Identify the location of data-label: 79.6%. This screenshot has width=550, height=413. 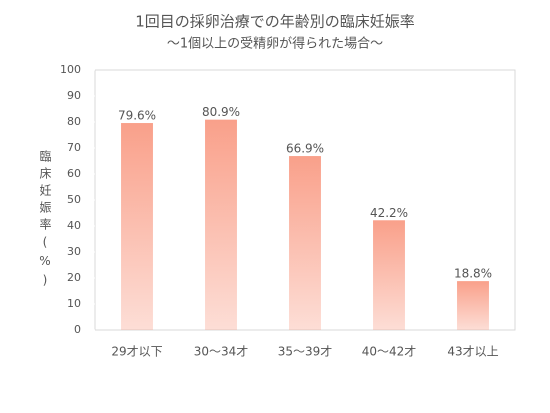
(137, 116).